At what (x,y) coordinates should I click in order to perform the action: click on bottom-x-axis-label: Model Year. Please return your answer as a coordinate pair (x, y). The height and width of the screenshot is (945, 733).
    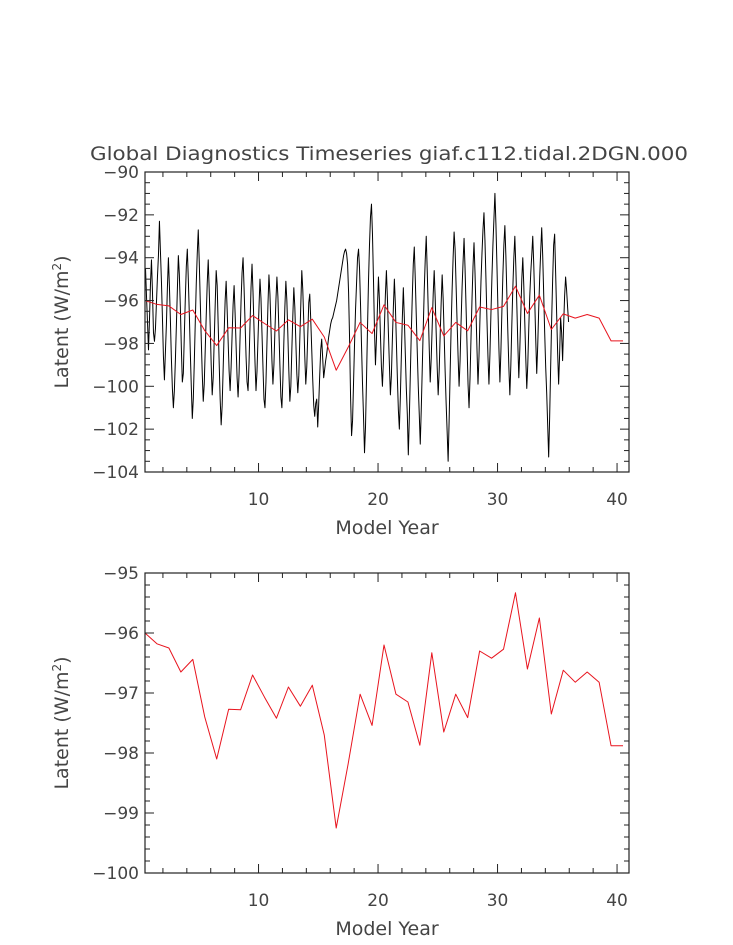
    Looking at the image, I should click on (387, 929).